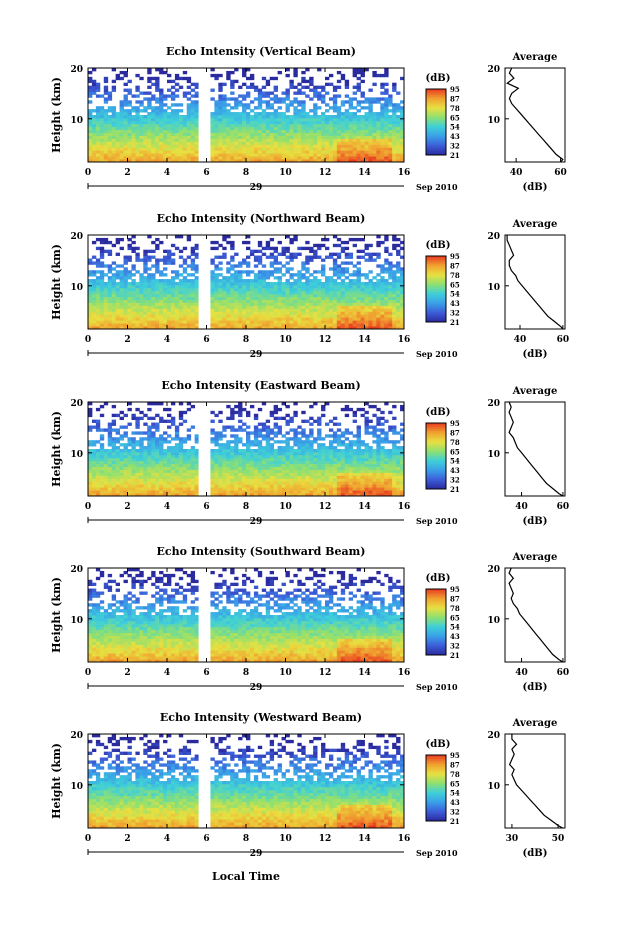 The width and height of the screenshot is (619, 929). I want to click on colorbar-tick-label: 78, so click(455, 108).